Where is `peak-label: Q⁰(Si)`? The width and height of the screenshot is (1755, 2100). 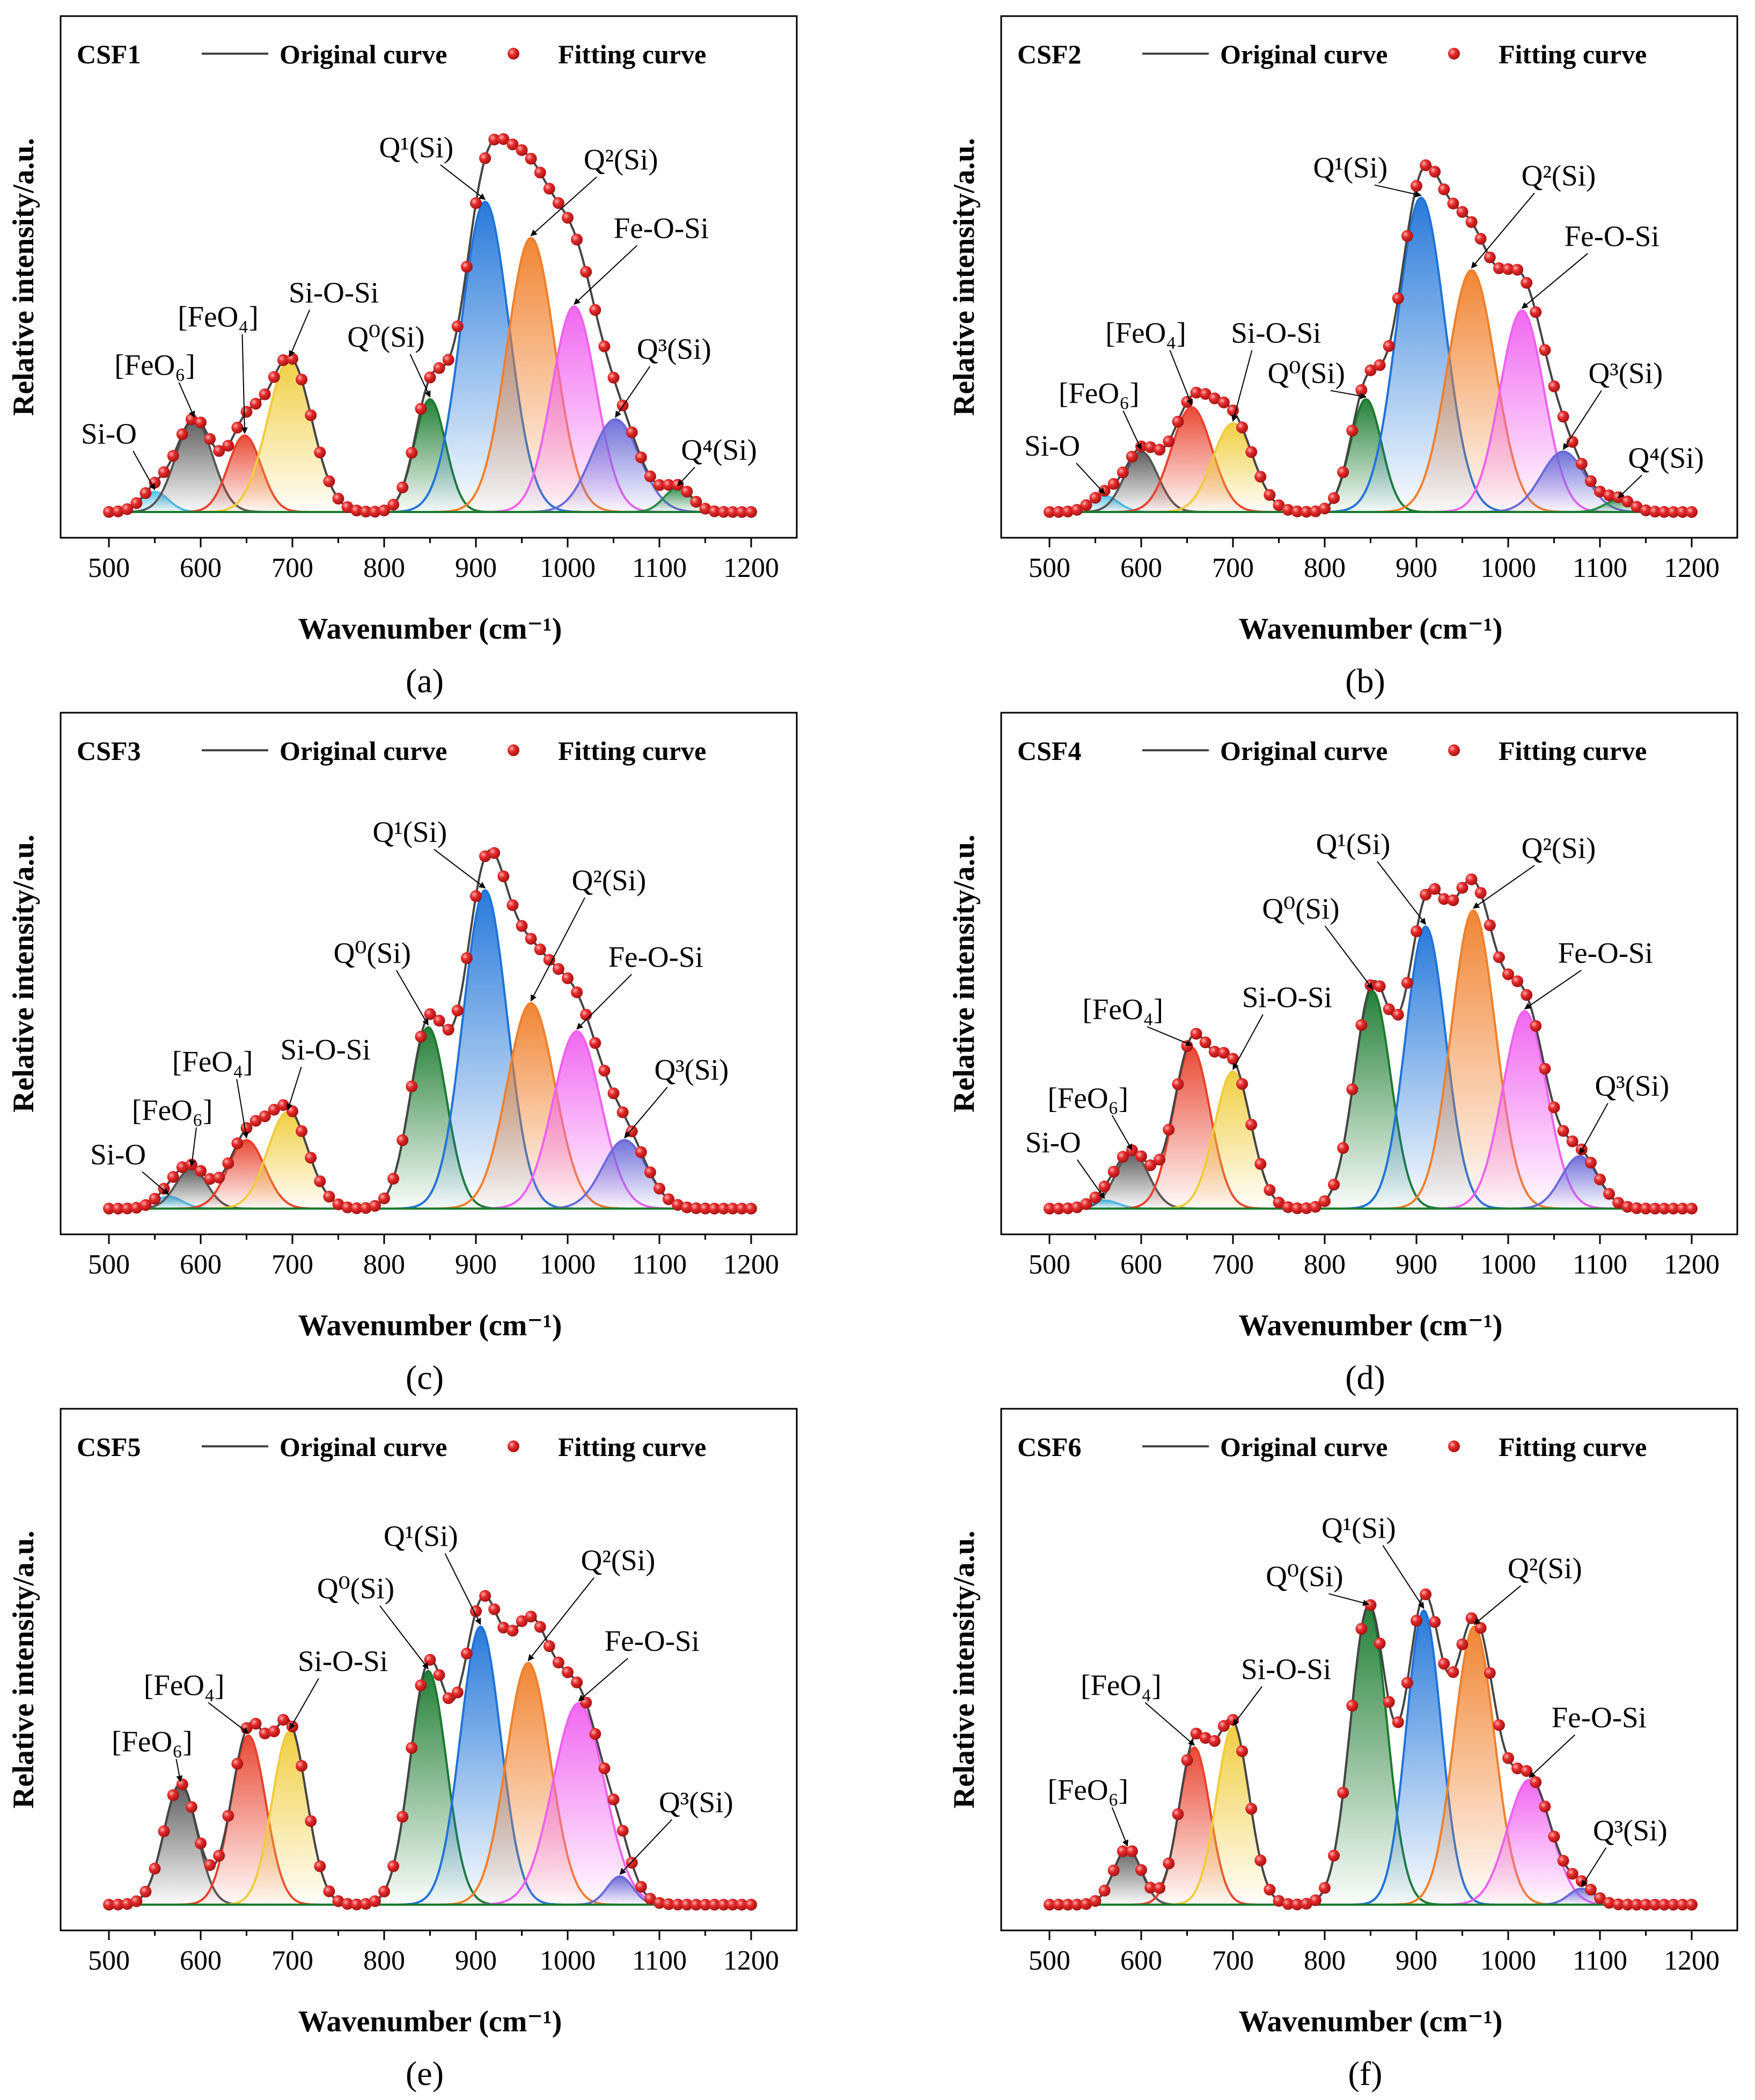
peak-label: Q⁰(Si) is located at coordinates (355, 1588).